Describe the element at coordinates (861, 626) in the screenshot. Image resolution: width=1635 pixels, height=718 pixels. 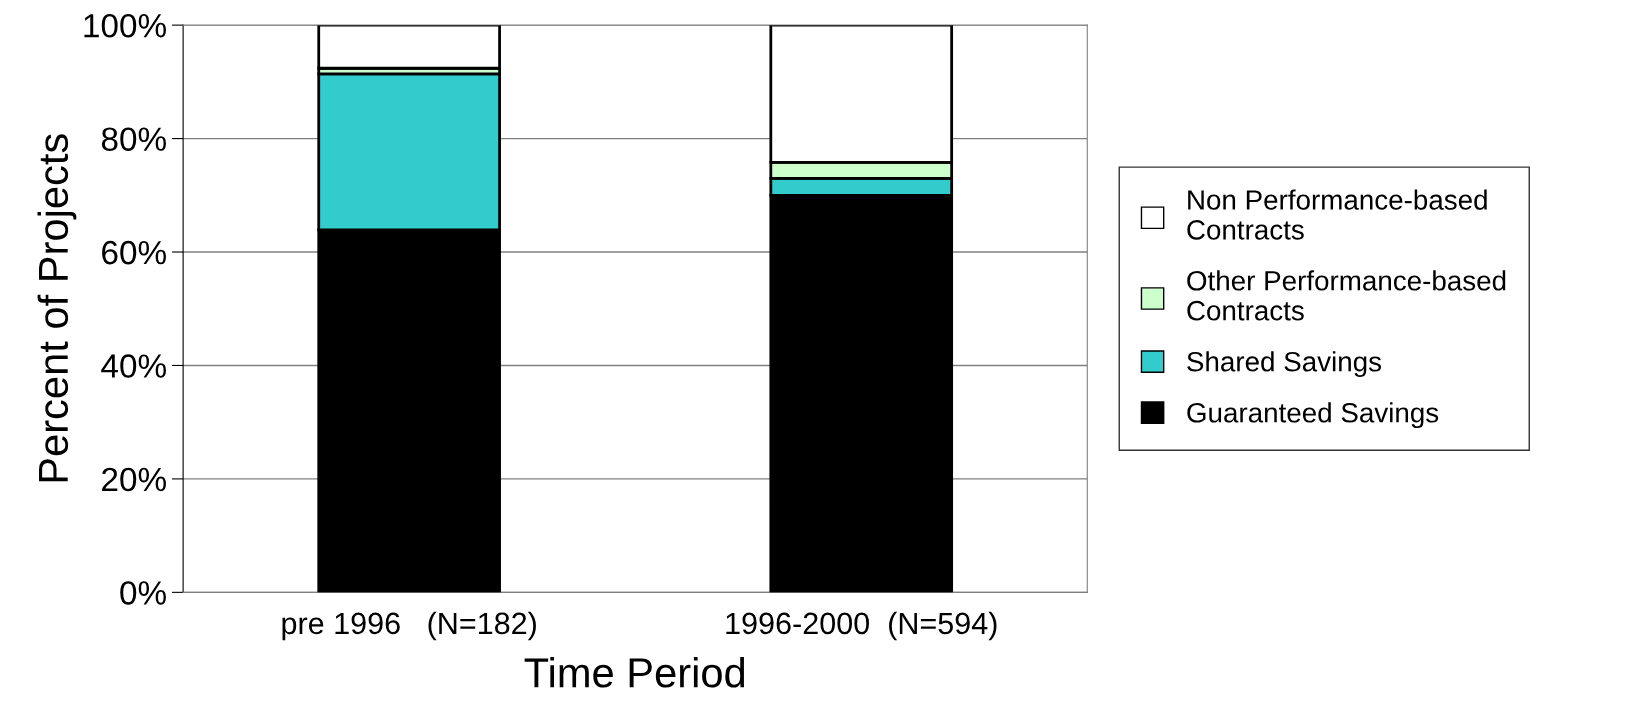
I see `x-tick-label: 1996-2000 (N=594)` at that location.